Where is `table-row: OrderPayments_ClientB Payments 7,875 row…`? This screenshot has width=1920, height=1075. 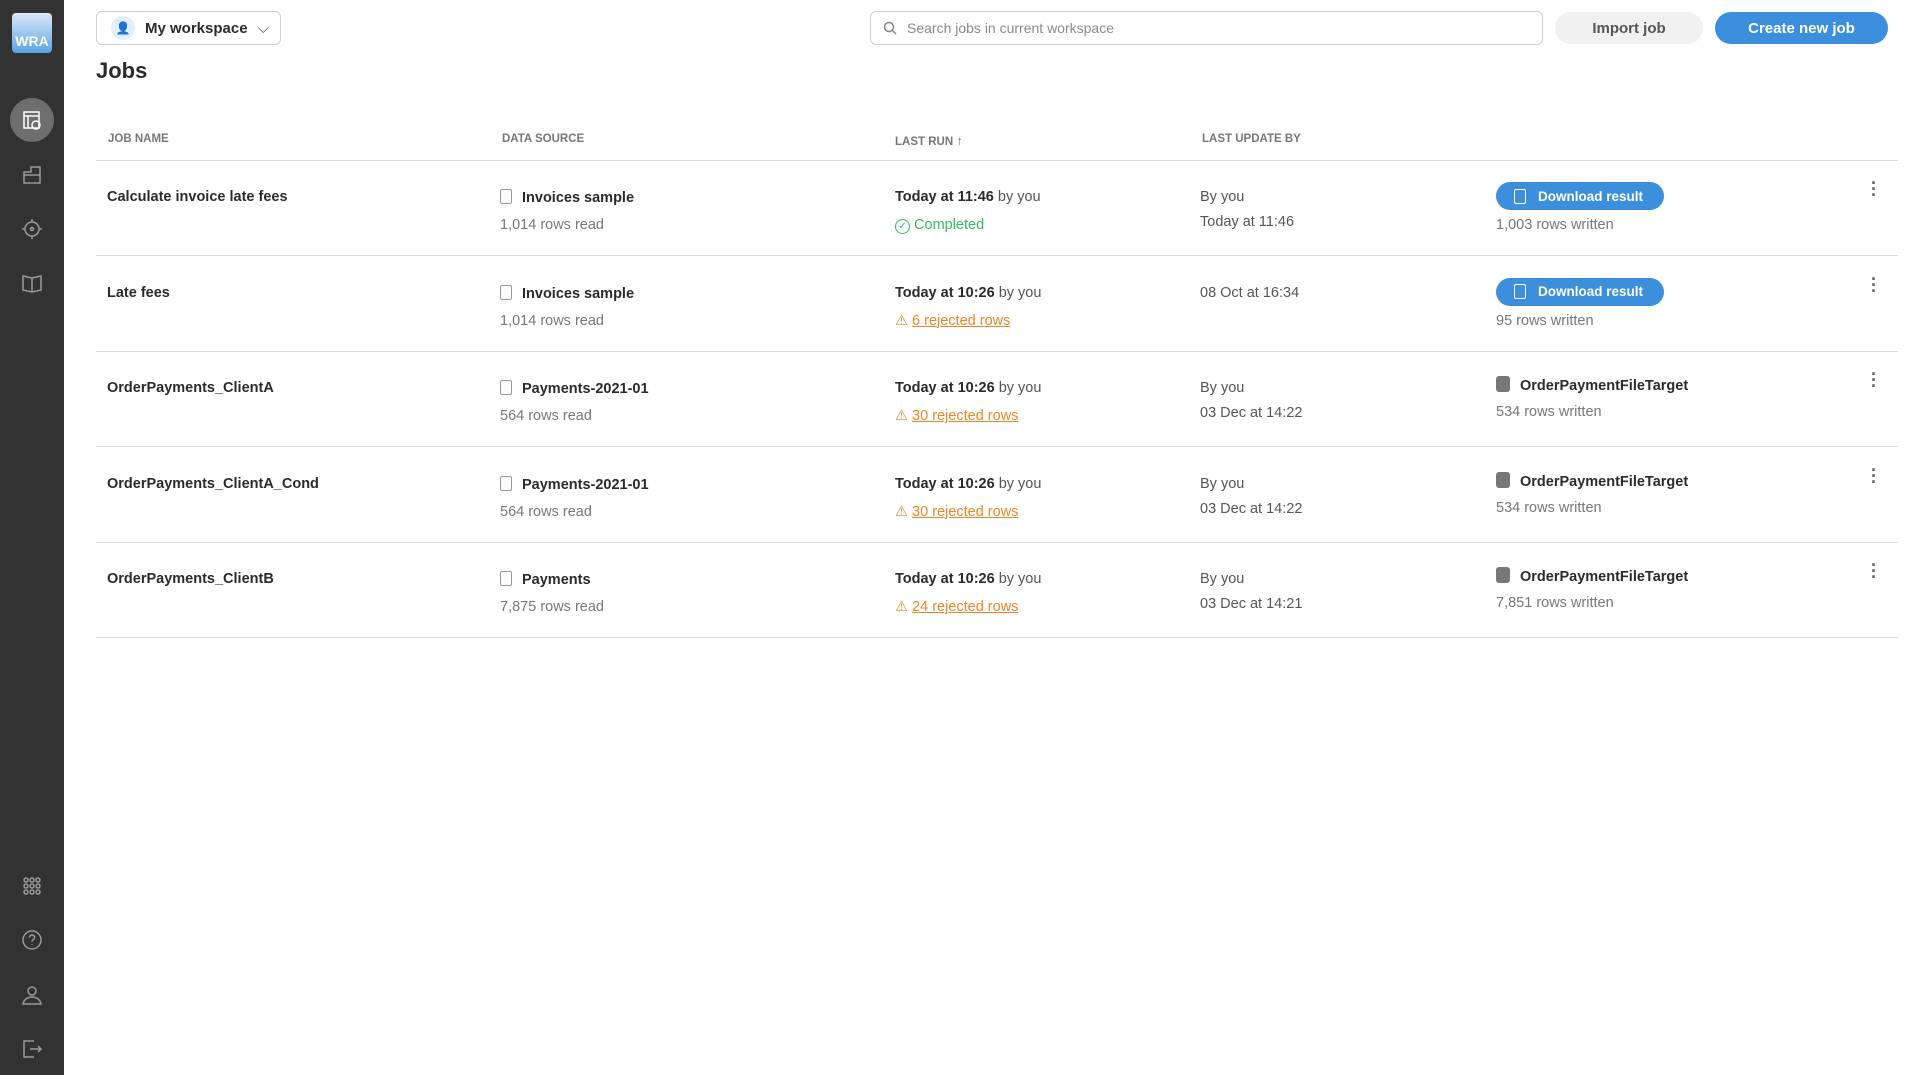
table-row: OrderPayments_ClientB Payments 7,875 row… is located at coordinates (997, 589).